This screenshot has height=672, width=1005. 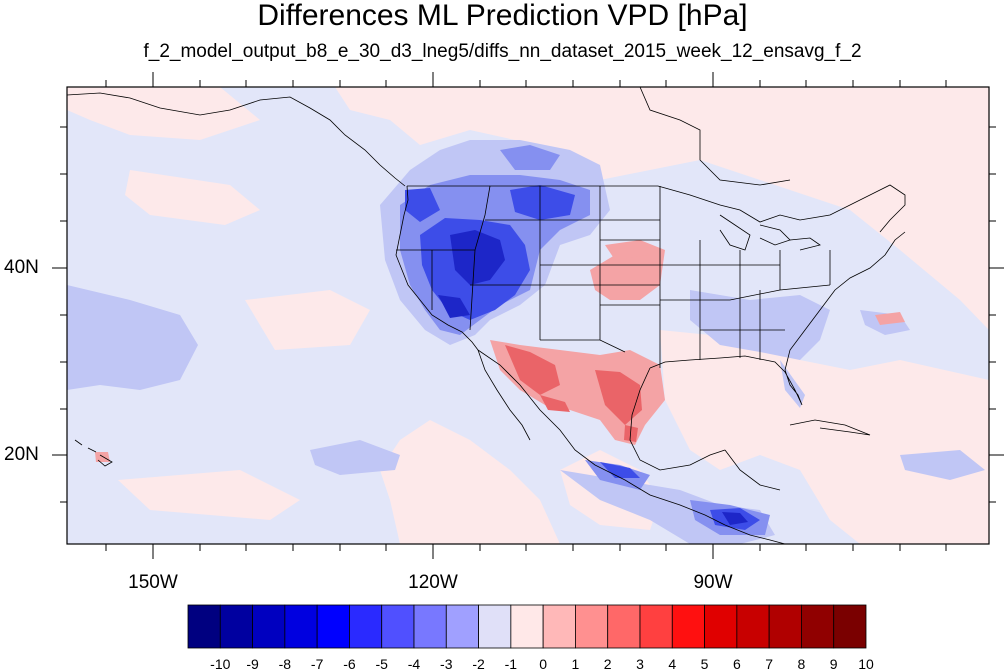 What do you see at coordinates (153, 582) in the screenshot?
I see `lon-label-150w: 150W` at bounding box center [153, 582].